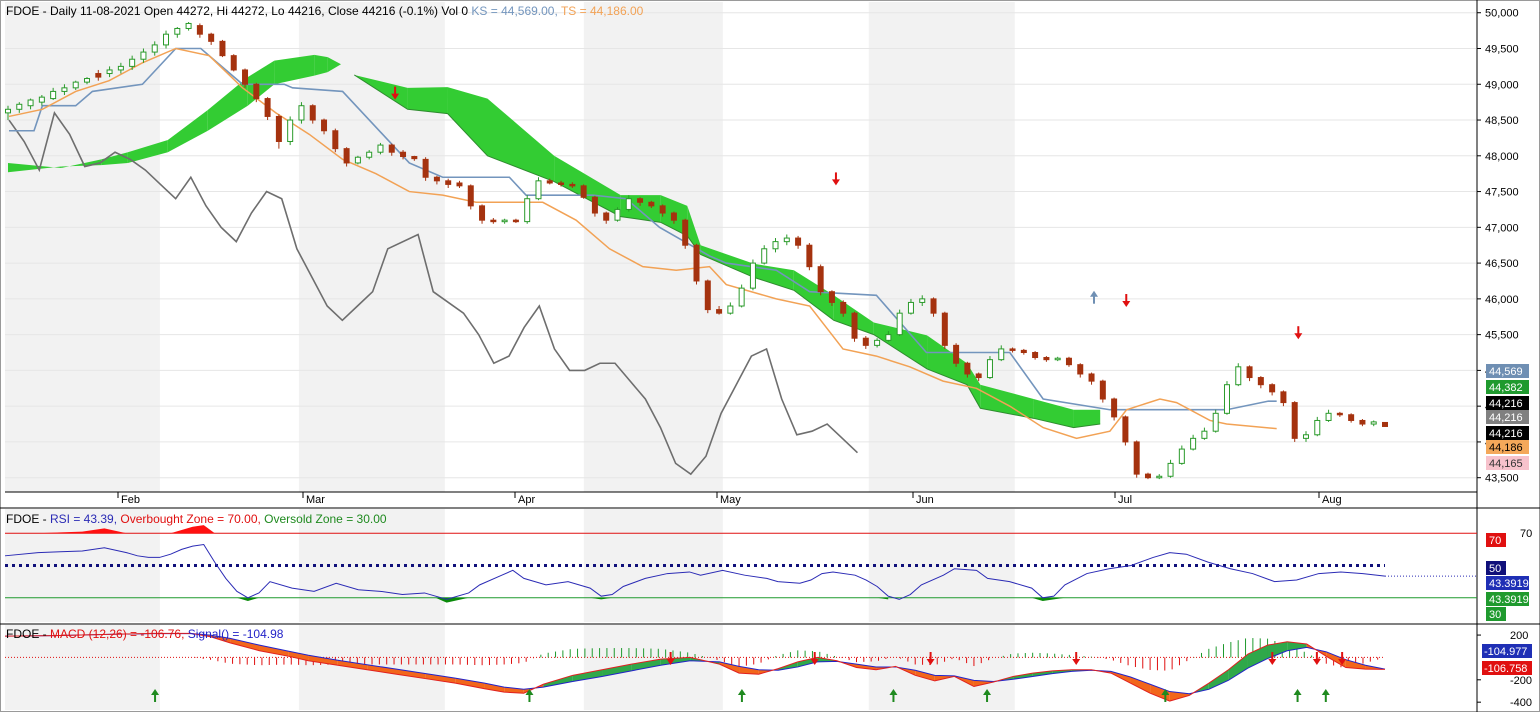 Image resolution: width=1540 pixels, height=712 pixels. What do you see at coordinates (1505, 669) in the screenshot?
I see `macd-tag-label: -106.758` at bounding box center [1505, 669].